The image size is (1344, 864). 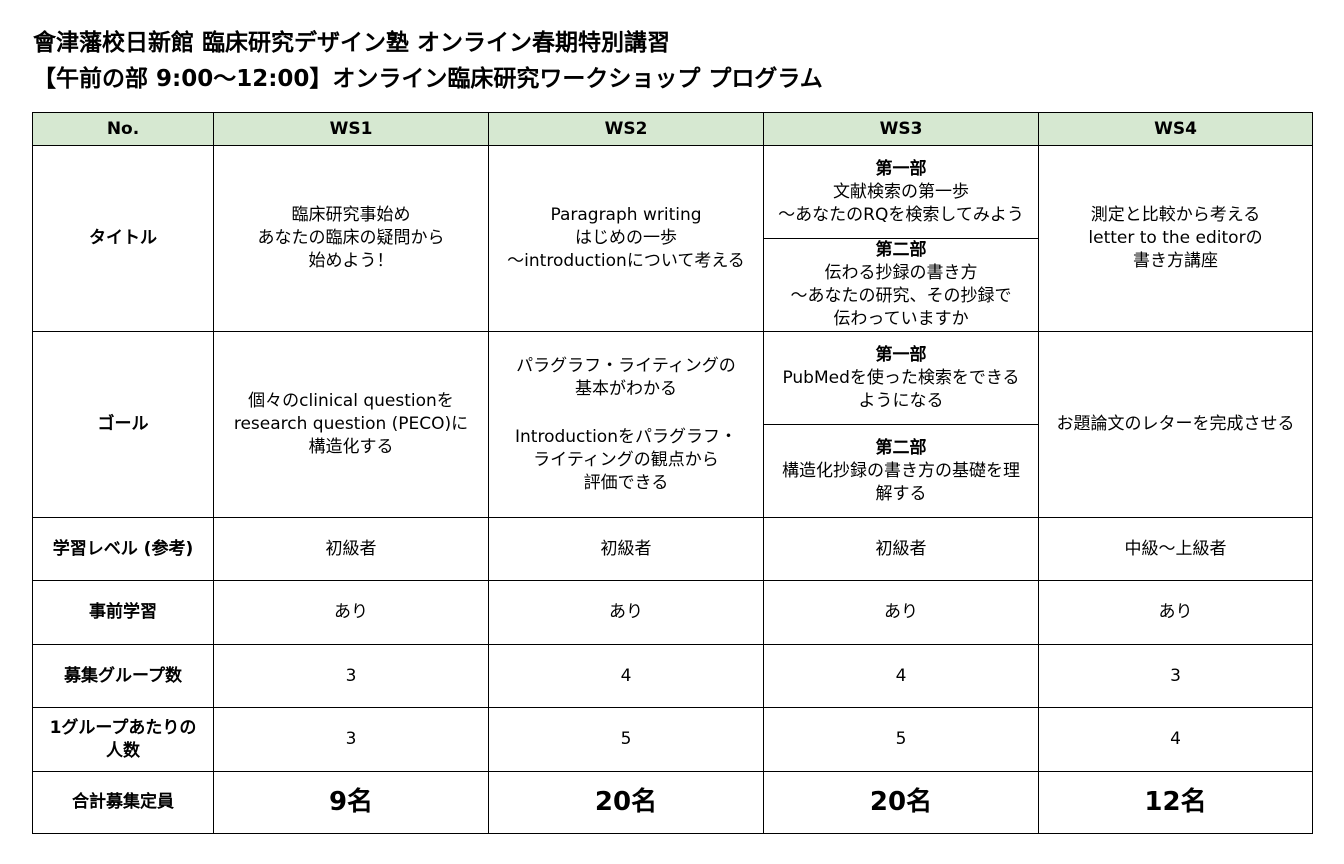 What do you see at coordinates (123, 549) in the screenshot?
I see `row-label-level: 学習レベル (参考)` at bounding box center [123, 549].